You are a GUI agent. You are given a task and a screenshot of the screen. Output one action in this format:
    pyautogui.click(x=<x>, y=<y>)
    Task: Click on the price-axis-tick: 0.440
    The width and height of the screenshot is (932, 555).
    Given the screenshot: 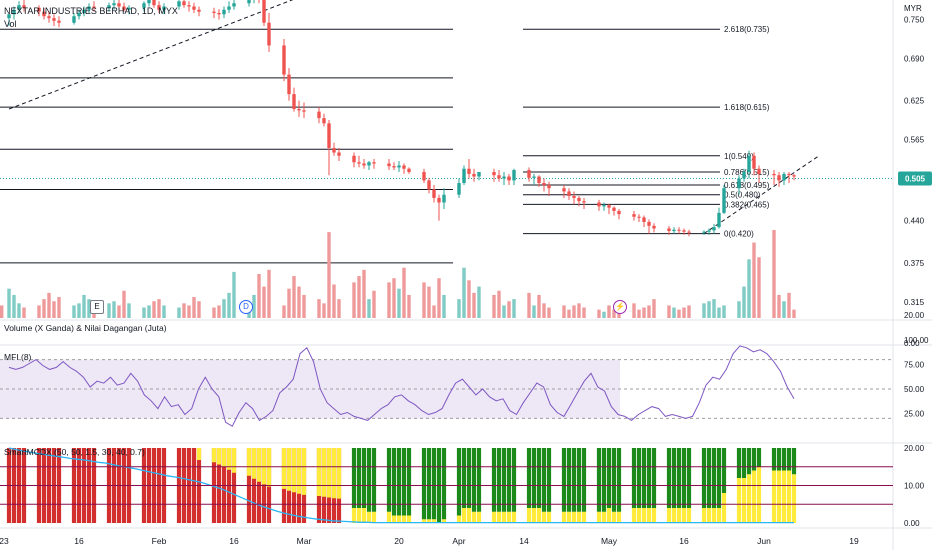 What is the action you would take?
    pyautogui.click(x=914, y=221)
    